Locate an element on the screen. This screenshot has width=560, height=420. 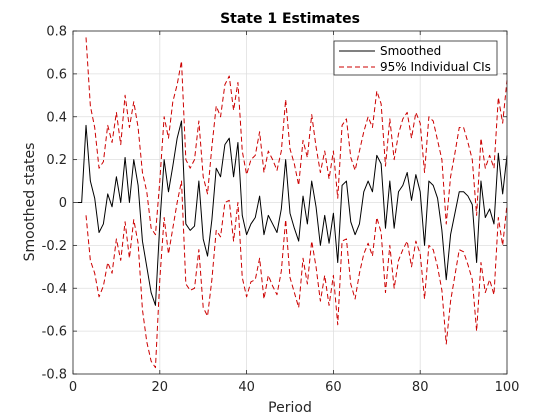
y-tick-label: 0.4 is located at coordinates (56, 117).